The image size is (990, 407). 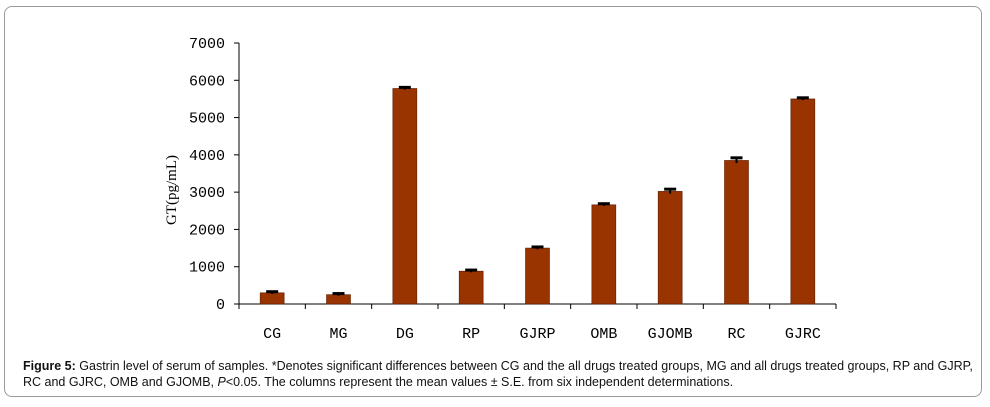 What do you see at coordinates (207, 230) in the screenshot?
I see `y-tick-label: 2000` at bounding box center [207, 230].